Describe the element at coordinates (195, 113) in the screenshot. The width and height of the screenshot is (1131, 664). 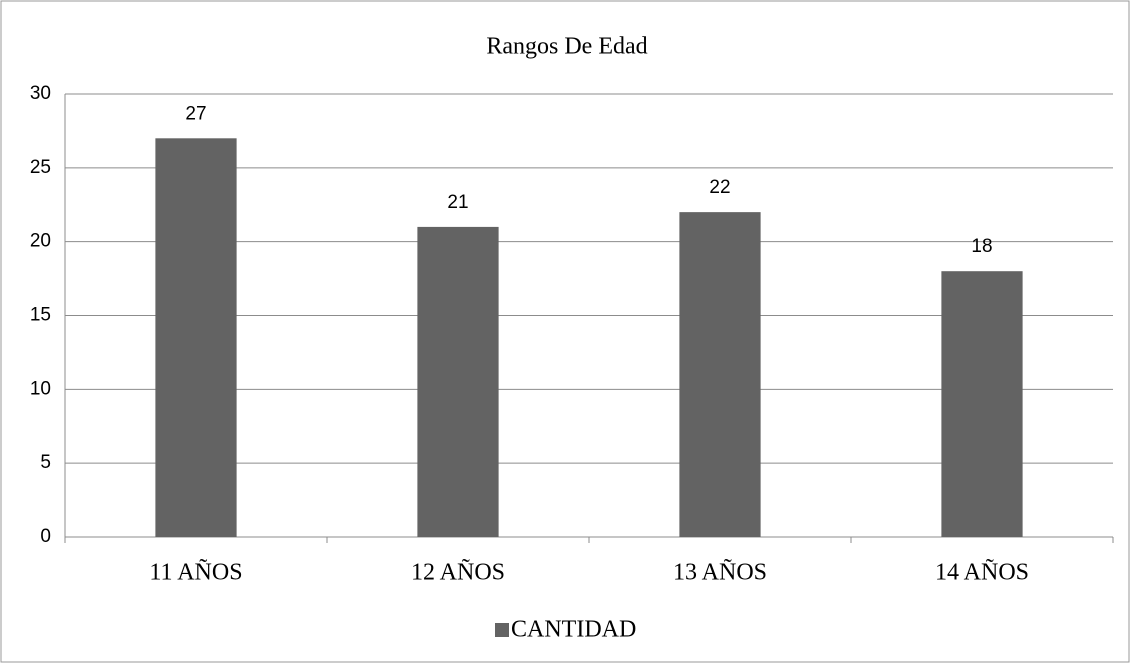
I see `data-label: 27` at that location.